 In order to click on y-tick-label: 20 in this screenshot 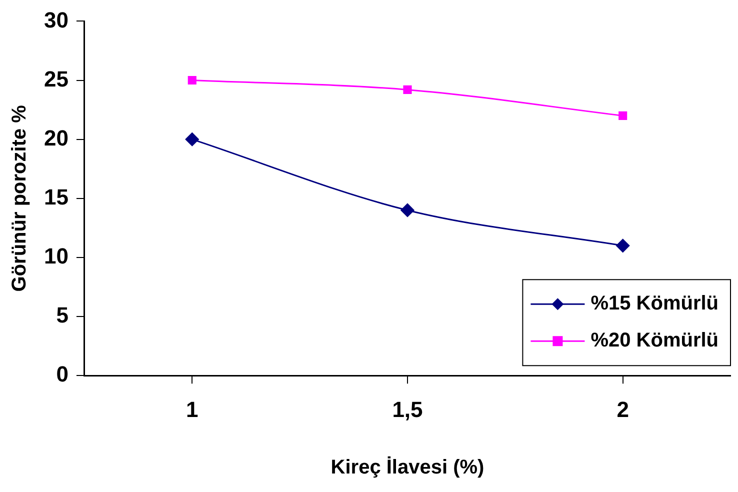, I will do `click(56, 137)`.